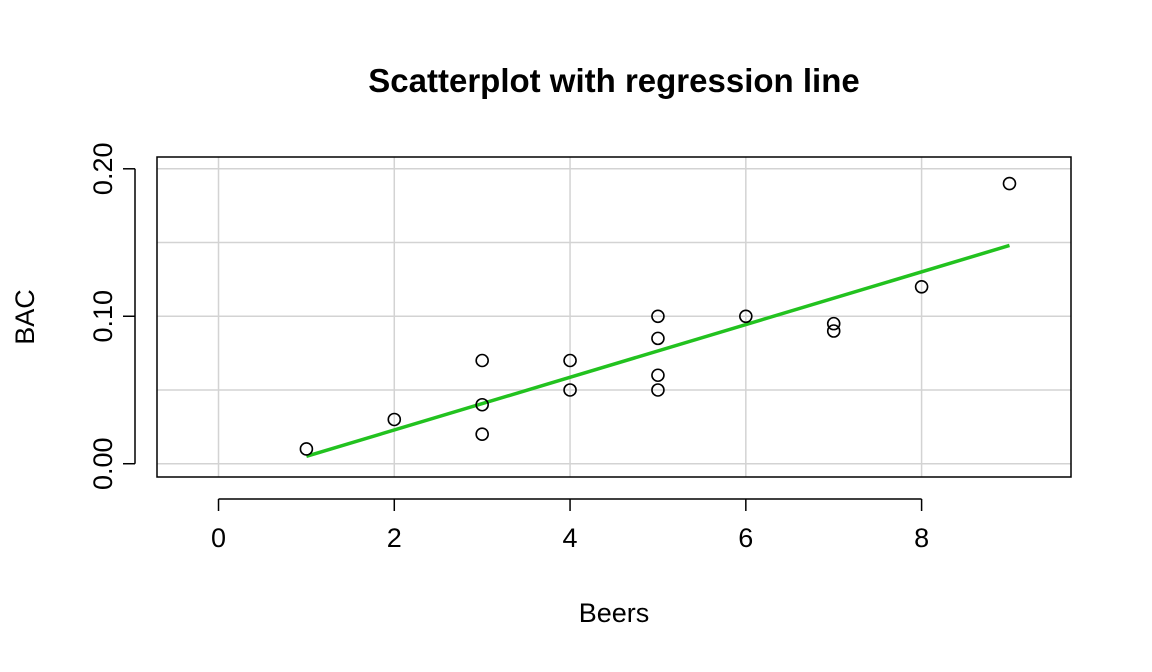 Image resolution: width=1152 pixels, height=672 pixels. I want to click on x-axis: 0 2 4 6 8, so click(570, 525).